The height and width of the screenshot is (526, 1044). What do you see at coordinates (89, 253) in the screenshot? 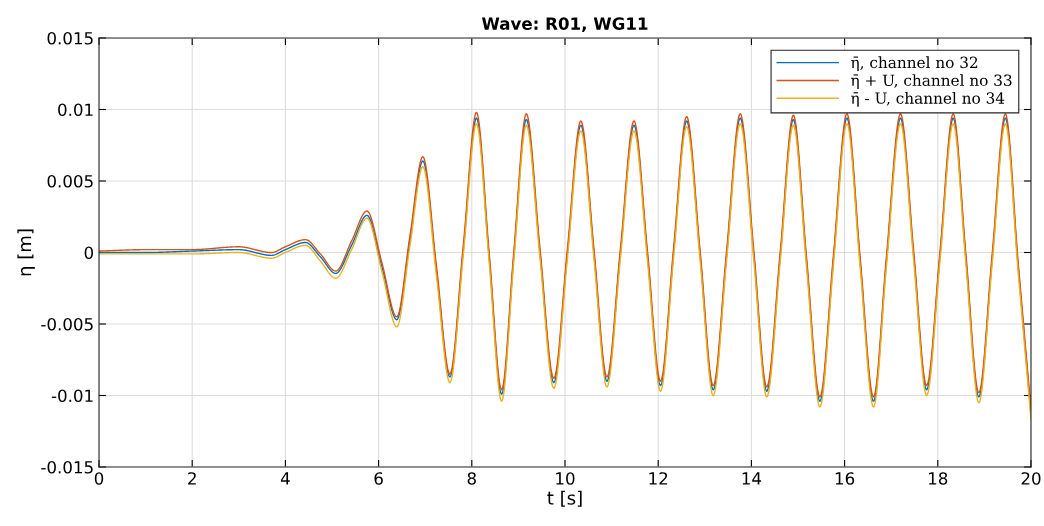
I see `y-tick-label: 0` at bounding box center [89, 253].